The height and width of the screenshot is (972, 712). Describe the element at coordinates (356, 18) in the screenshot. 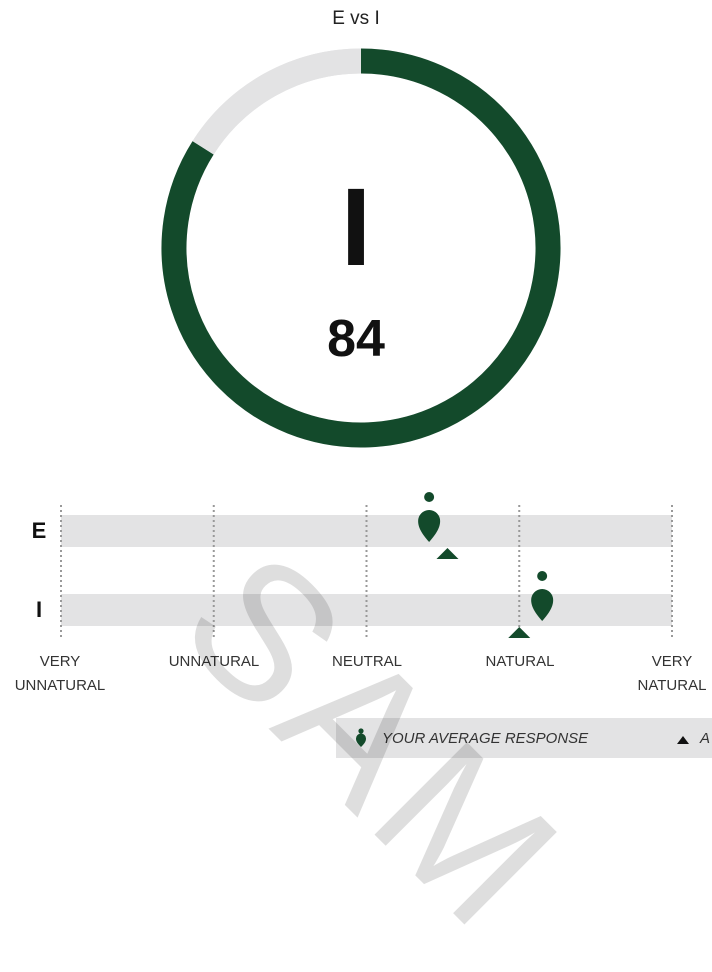

I see `chart-title: E vs I` at that location.